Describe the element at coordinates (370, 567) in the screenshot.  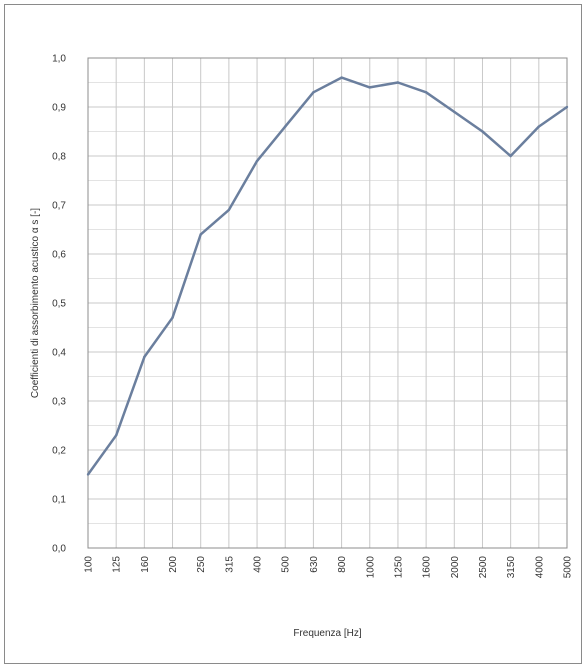
I see `x-tick-label: 1000` at that location.